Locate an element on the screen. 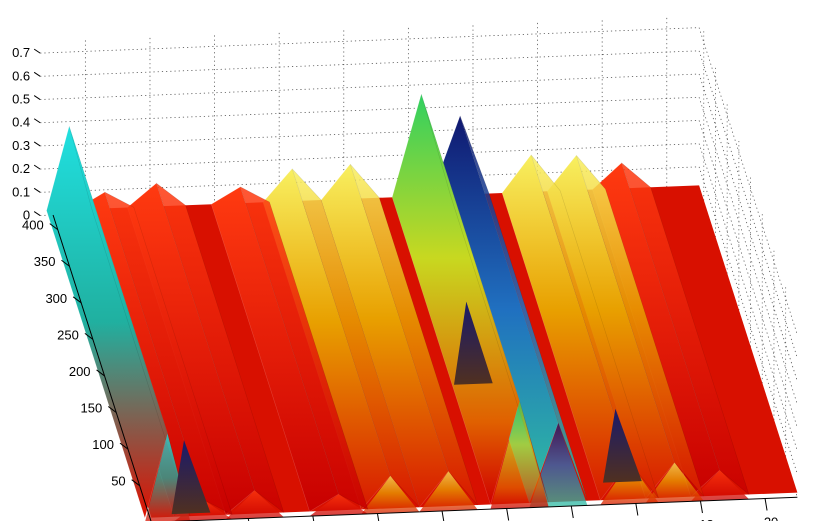 This screenshot has width=835, height=521. z-tick-label: 0.1 is located at coordinates (21, 191).